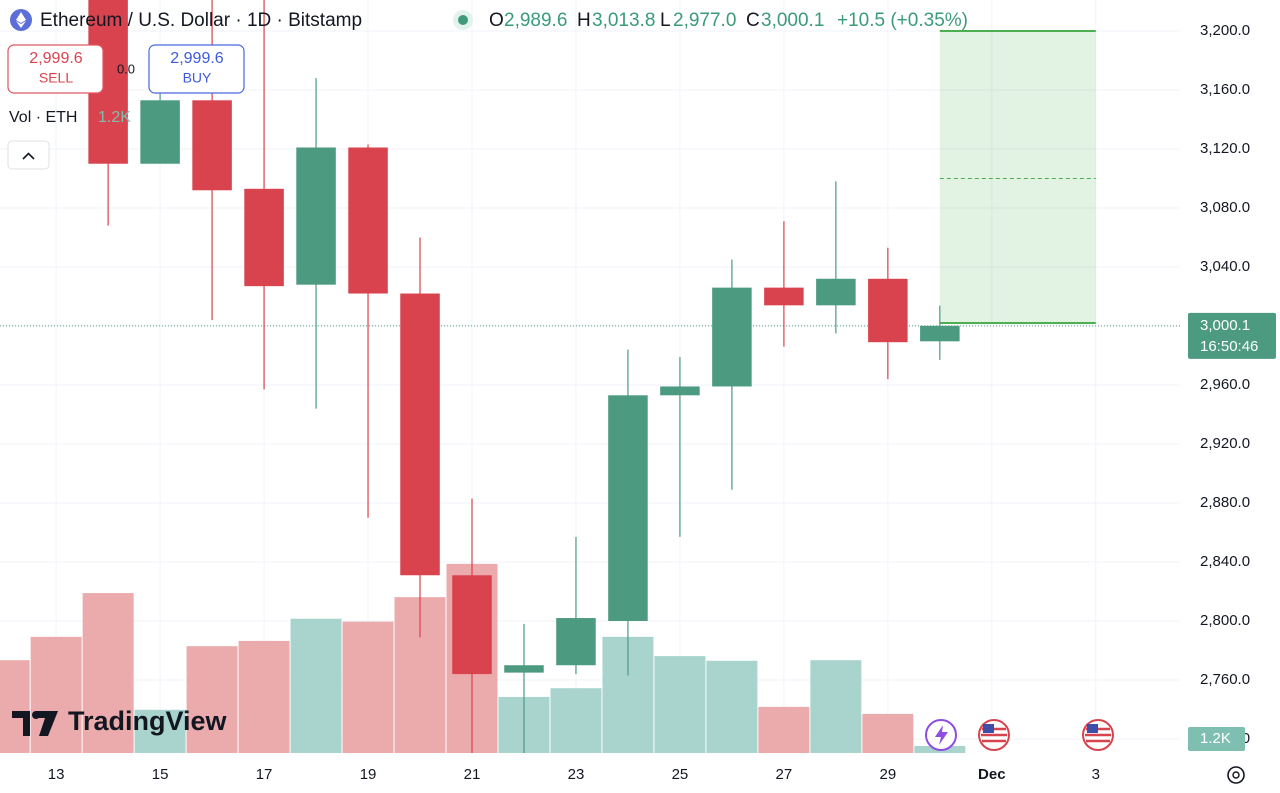  I want to click on x-tick-label: 25, so click(680, 774).